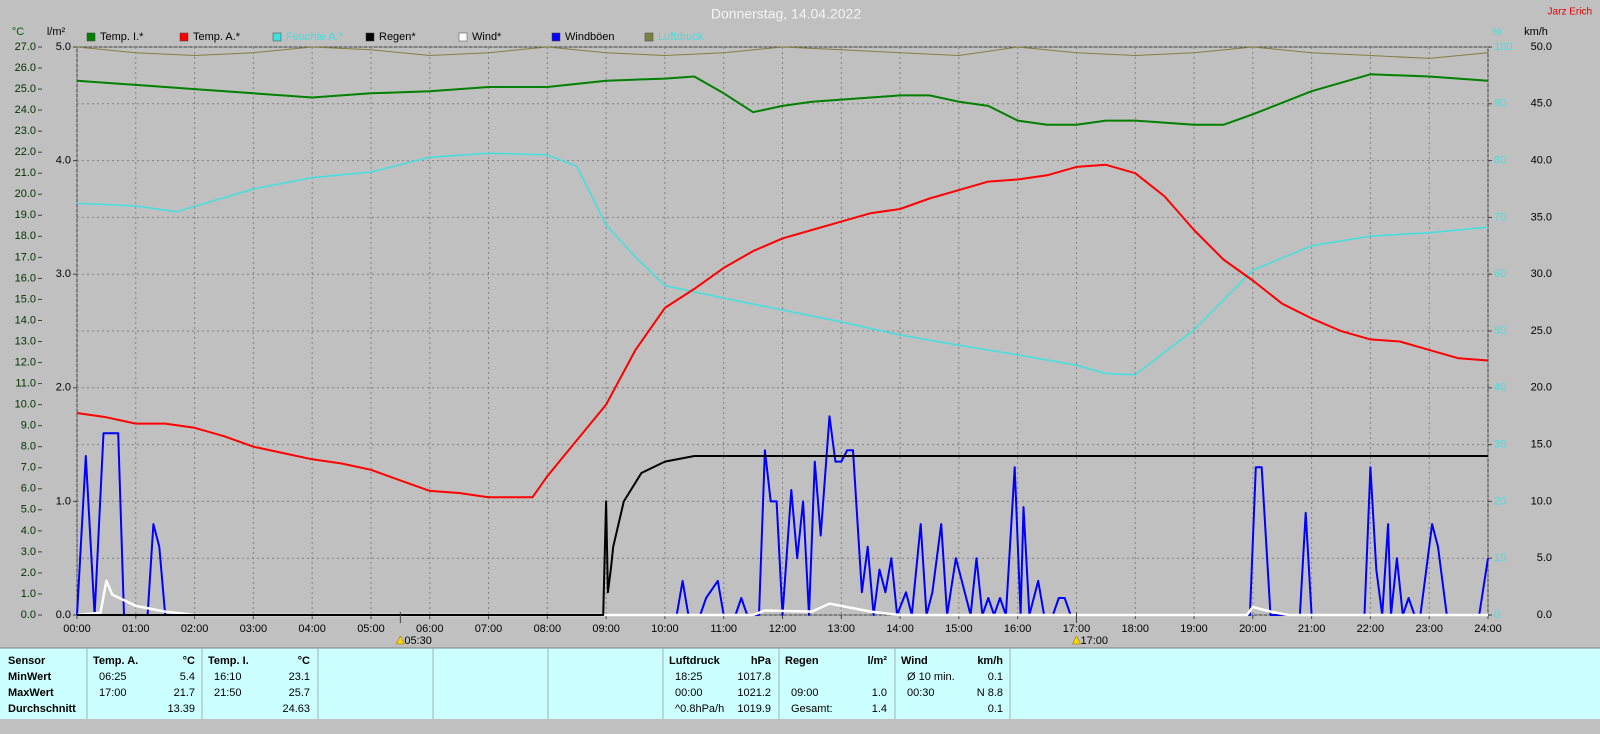  I want to click on y-tick-label: 6.0, so click(28, 489).